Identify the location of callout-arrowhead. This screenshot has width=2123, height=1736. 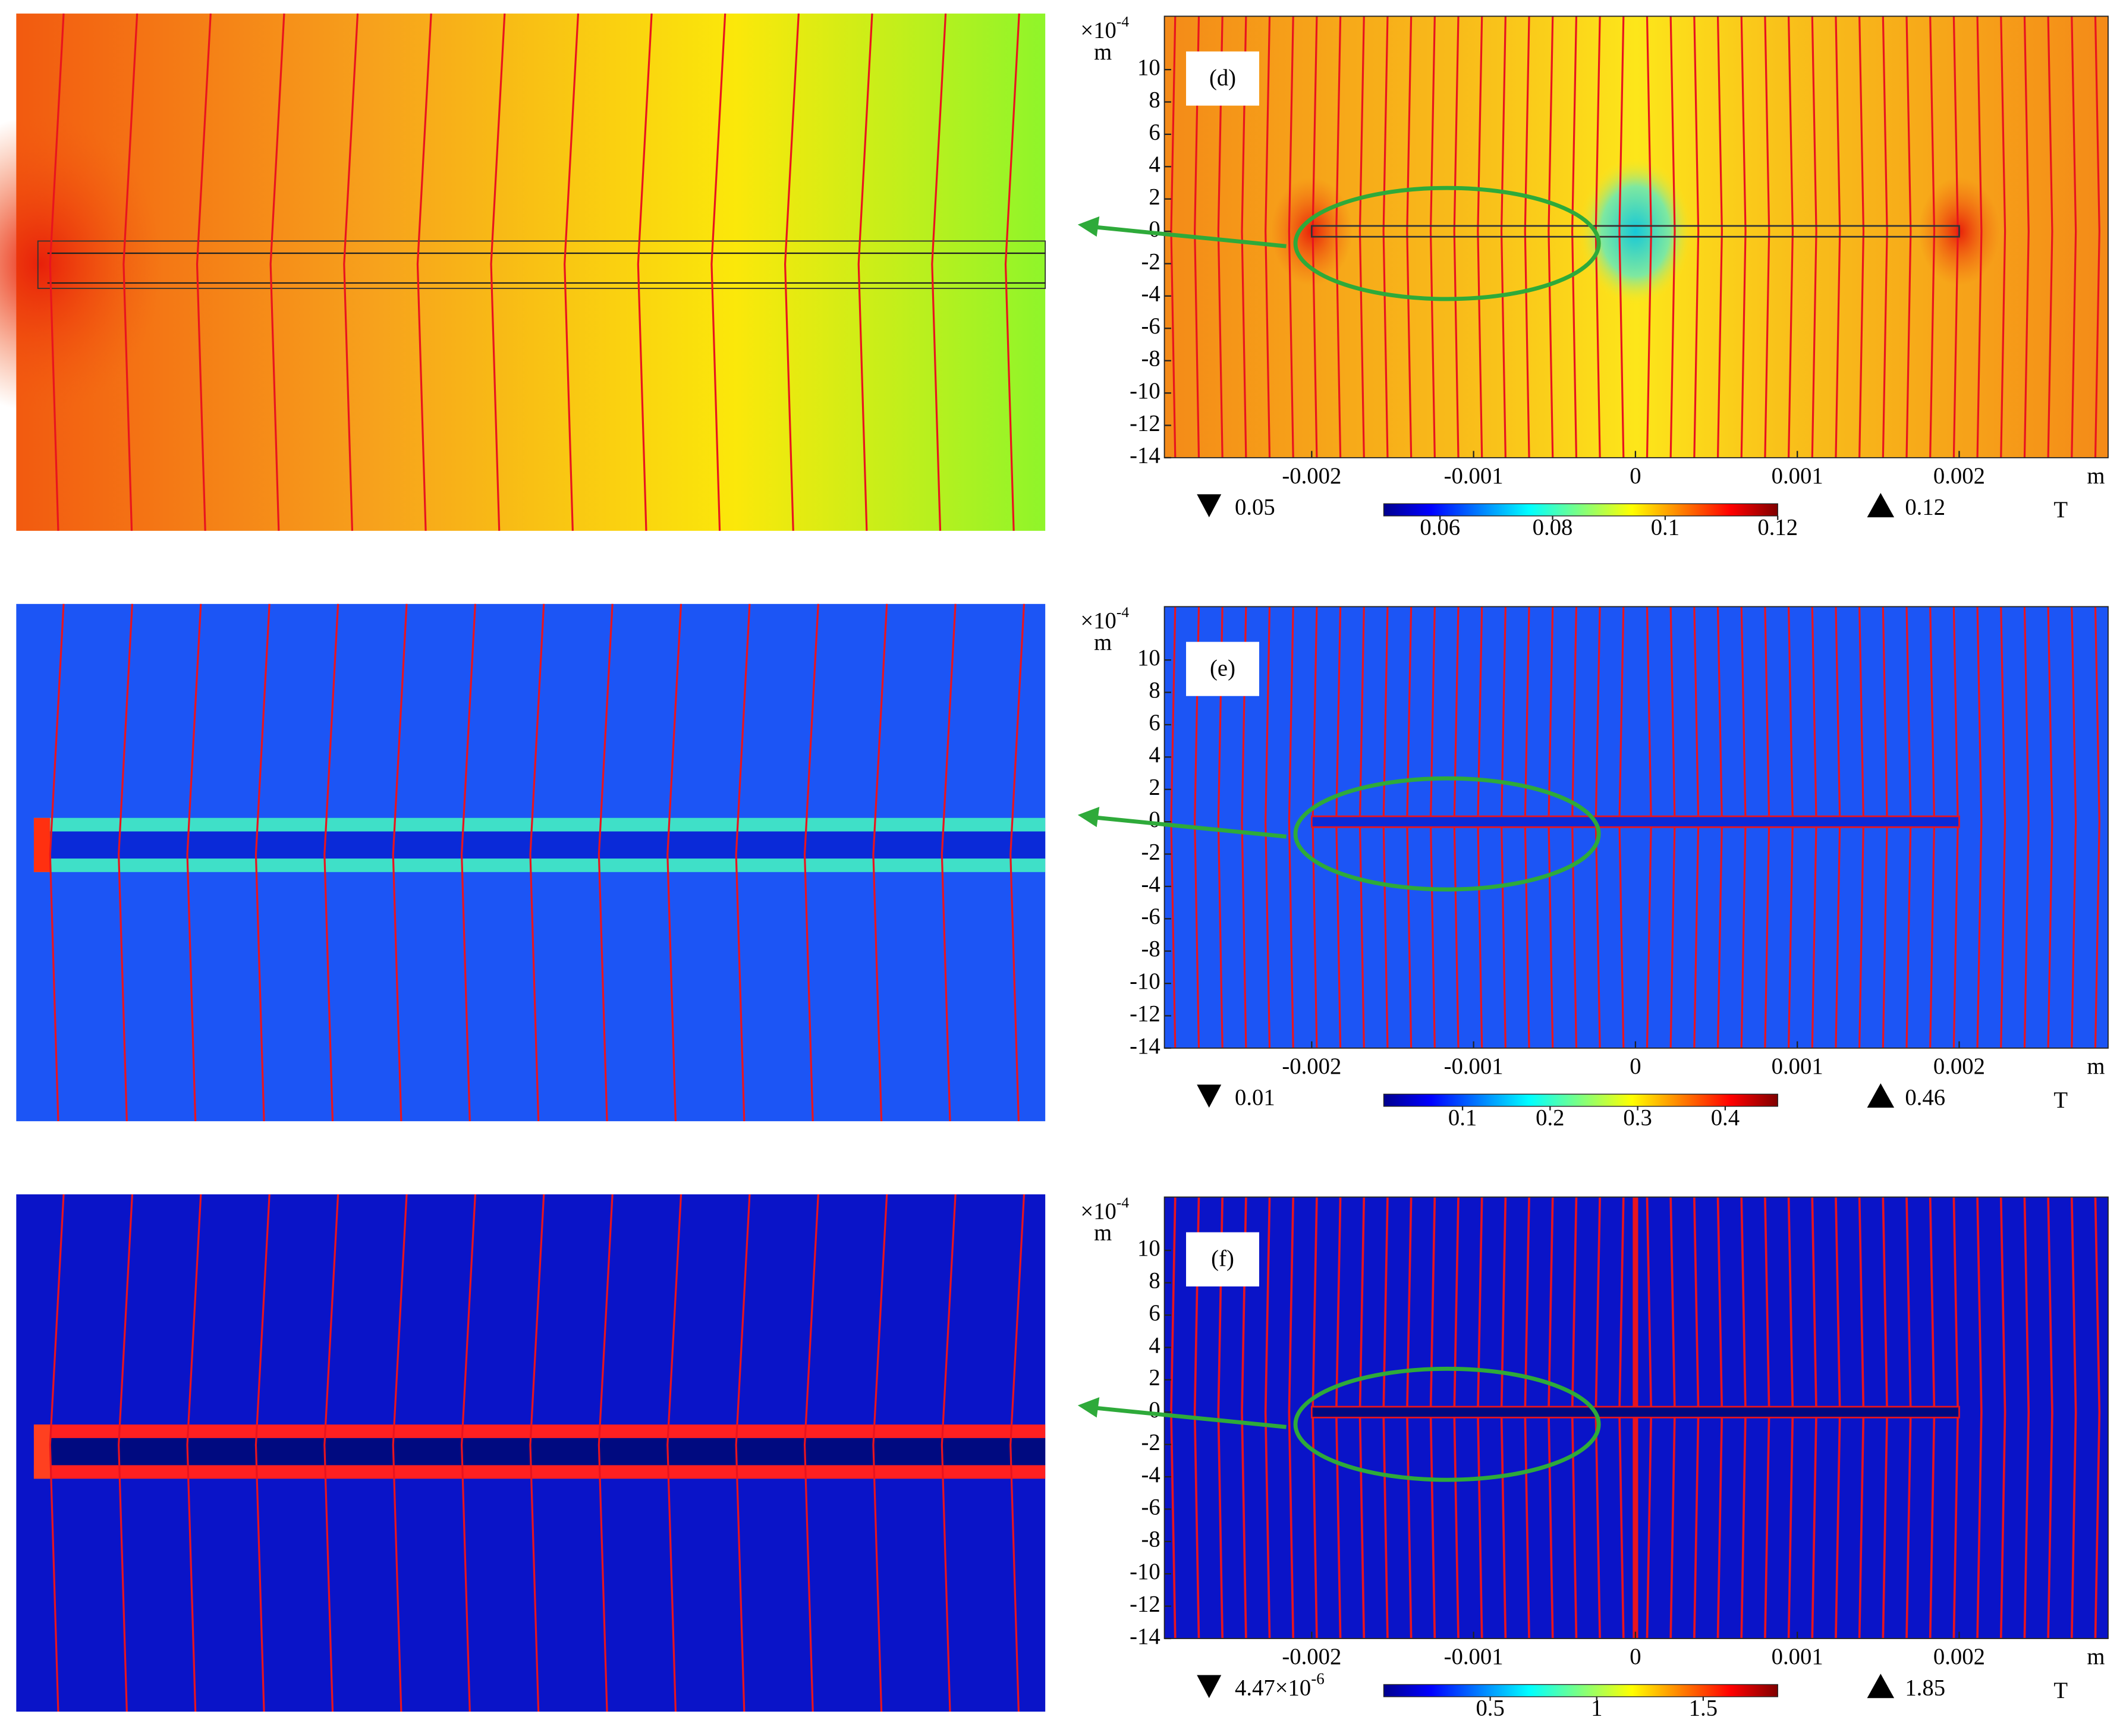
(1088, 817).